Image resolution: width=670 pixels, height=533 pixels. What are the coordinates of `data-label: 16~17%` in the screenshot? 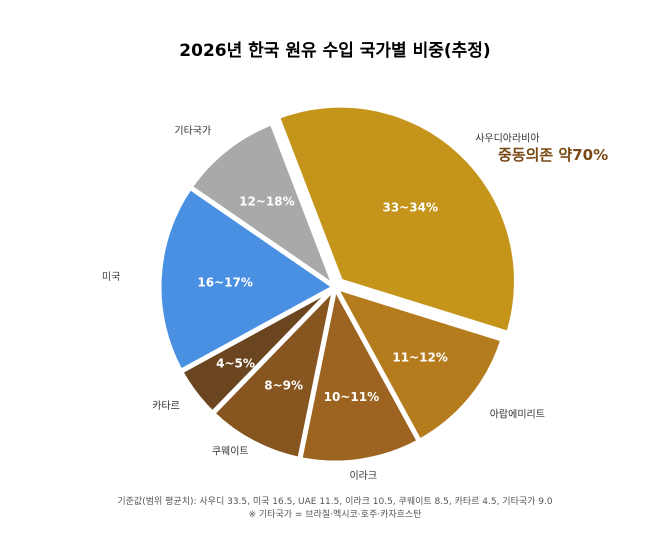 It's located at (224, 282).